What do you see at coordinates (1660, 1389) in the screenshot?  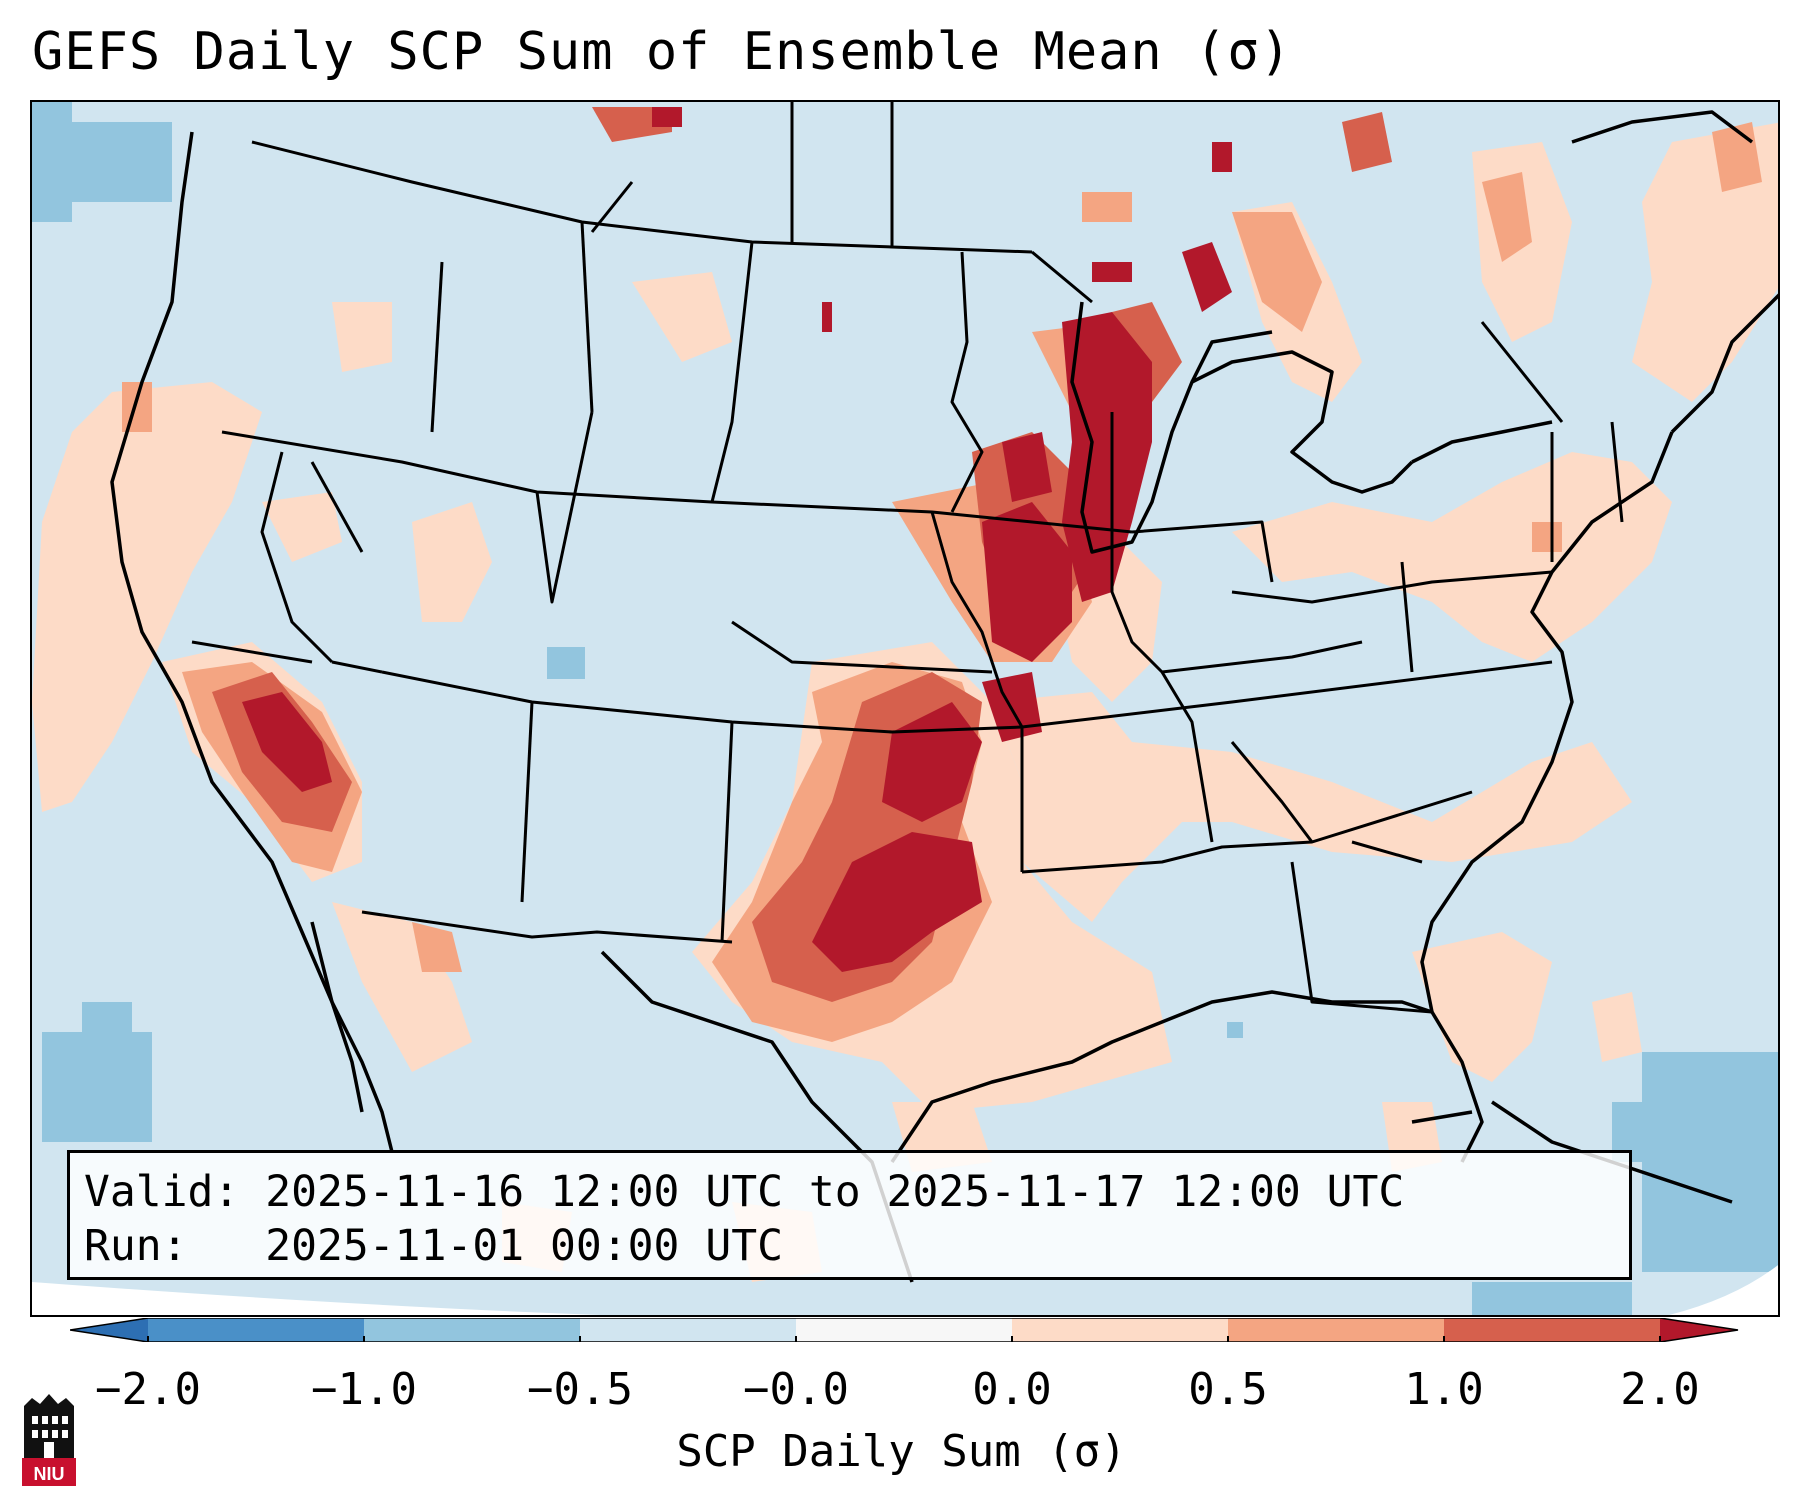 I see `colorbar-tick: 2.0` at bounding box center [1660, 1389].